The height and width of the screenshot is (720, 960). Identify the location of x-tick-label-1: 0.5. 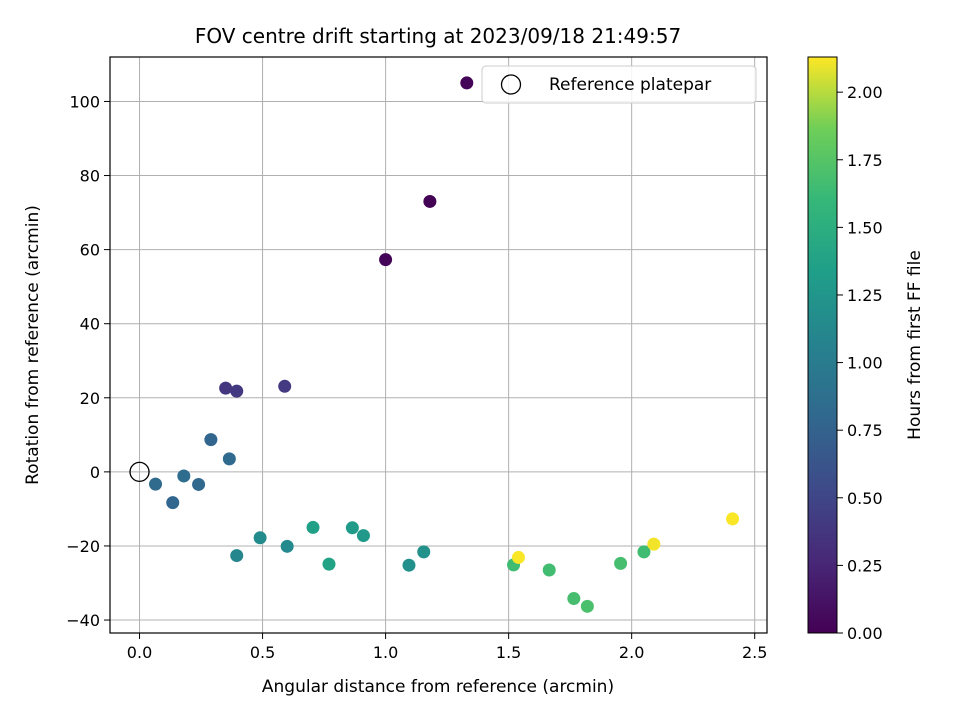
(262, 652).